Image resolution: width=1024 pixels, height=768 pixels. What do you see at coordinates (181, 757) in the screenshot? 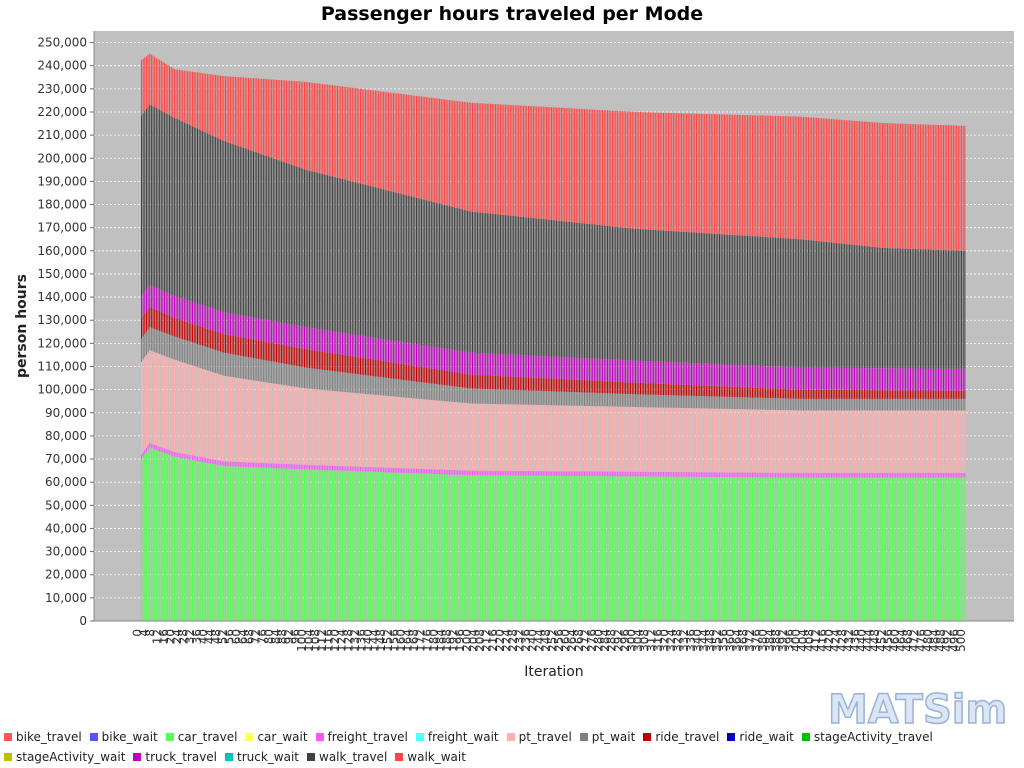
I see `legend-label: truck_travel` at bounding box center [181, 757].